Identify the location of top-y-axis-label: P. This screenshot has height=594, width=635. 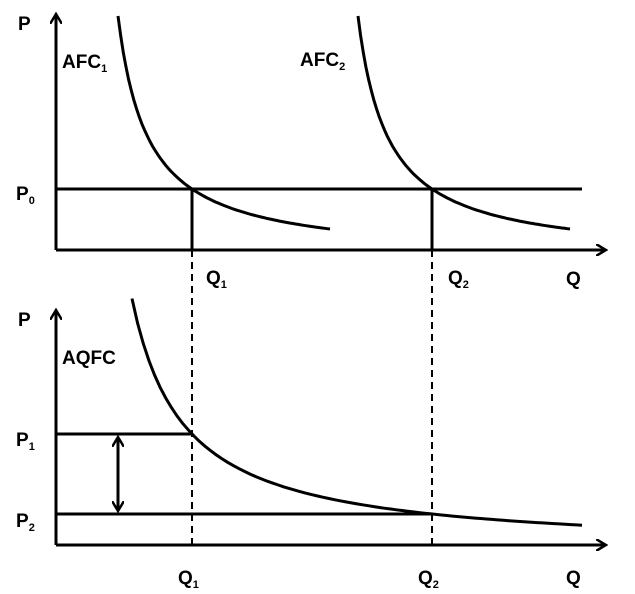
(24, 24).